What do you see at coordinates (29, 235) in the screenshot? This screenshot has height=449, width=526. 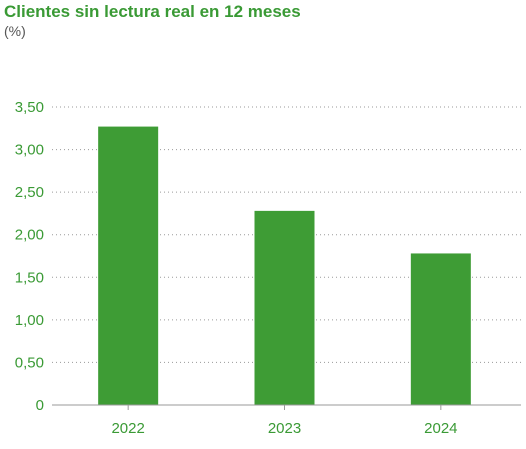 I see `y-tick-label: 2,00` at bounding box center [29, 235].